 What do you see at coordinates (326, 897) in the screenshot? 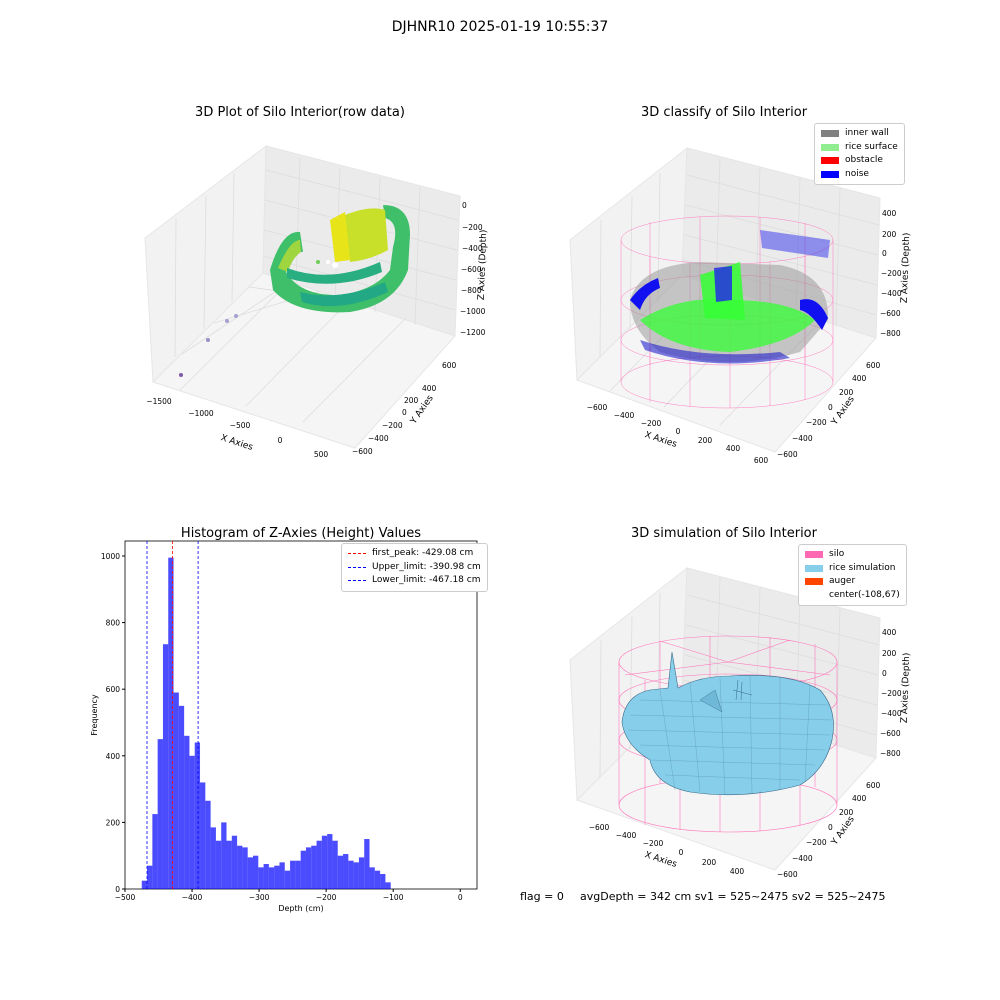
I see `x-tick-label: −200` at bounding box center [326, 897].